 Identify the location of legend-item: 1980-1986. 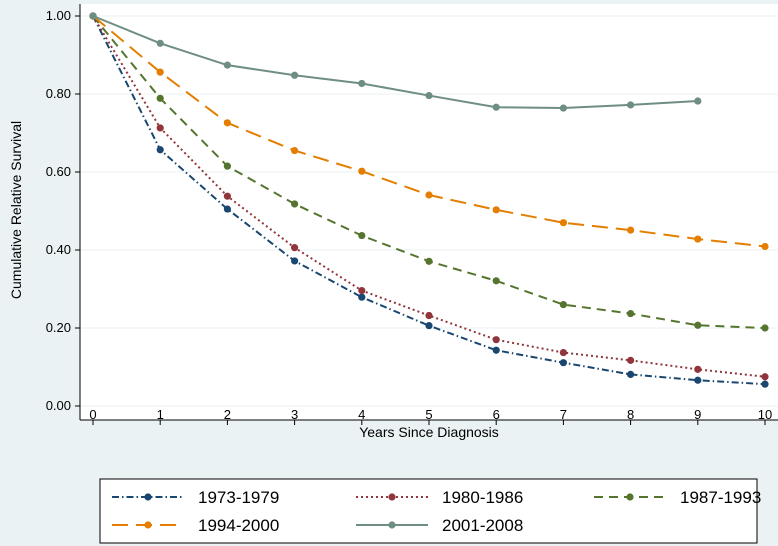
(439, 497).